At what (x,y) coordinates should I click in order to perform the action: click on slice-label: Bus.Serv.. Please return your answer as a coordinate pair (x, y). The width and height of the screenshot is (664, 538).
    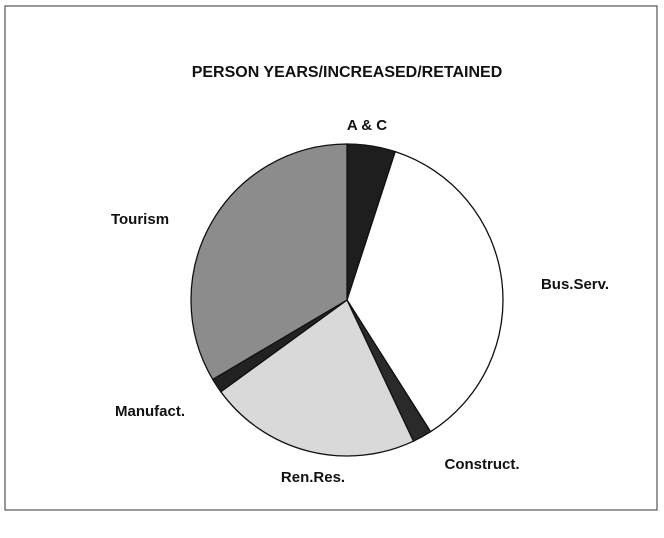
    Looking at the image, I should click on (575, 284).